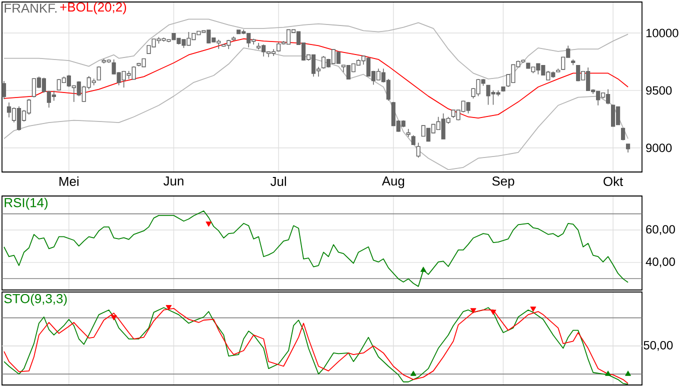  What do you see at coordinates (278, 181) in the screenshot?
I see `x-tick-label: Jul` at bounding box center [278, 181].